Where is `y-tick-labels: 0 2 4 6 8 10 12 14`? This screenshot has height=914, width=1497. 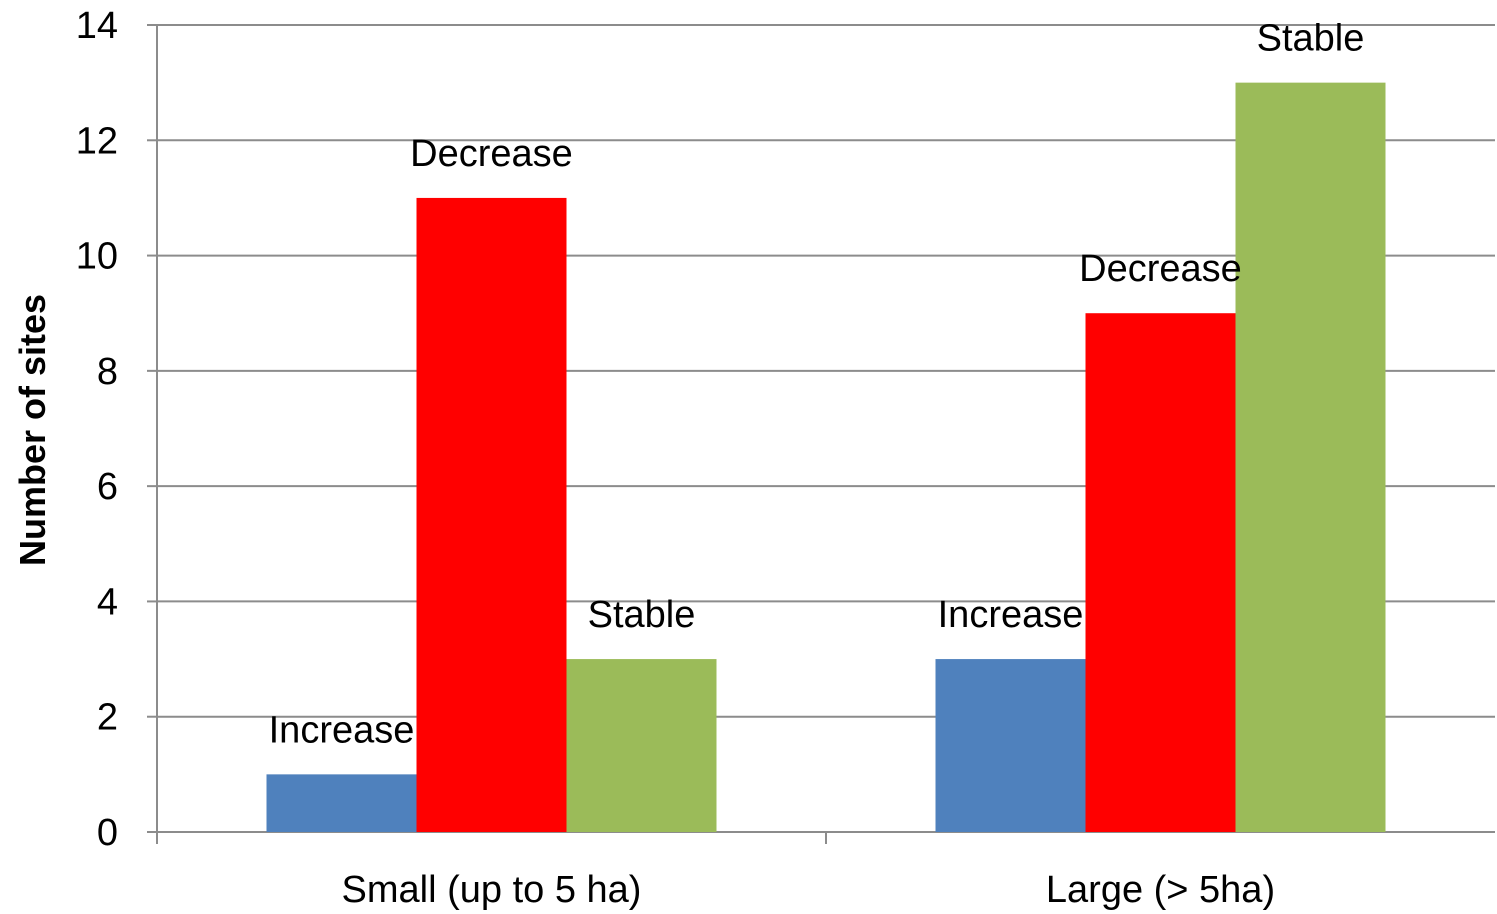
y-tick-labels: 0 2 4 6 8 10 12 14 is located at coordinates (97, 429).